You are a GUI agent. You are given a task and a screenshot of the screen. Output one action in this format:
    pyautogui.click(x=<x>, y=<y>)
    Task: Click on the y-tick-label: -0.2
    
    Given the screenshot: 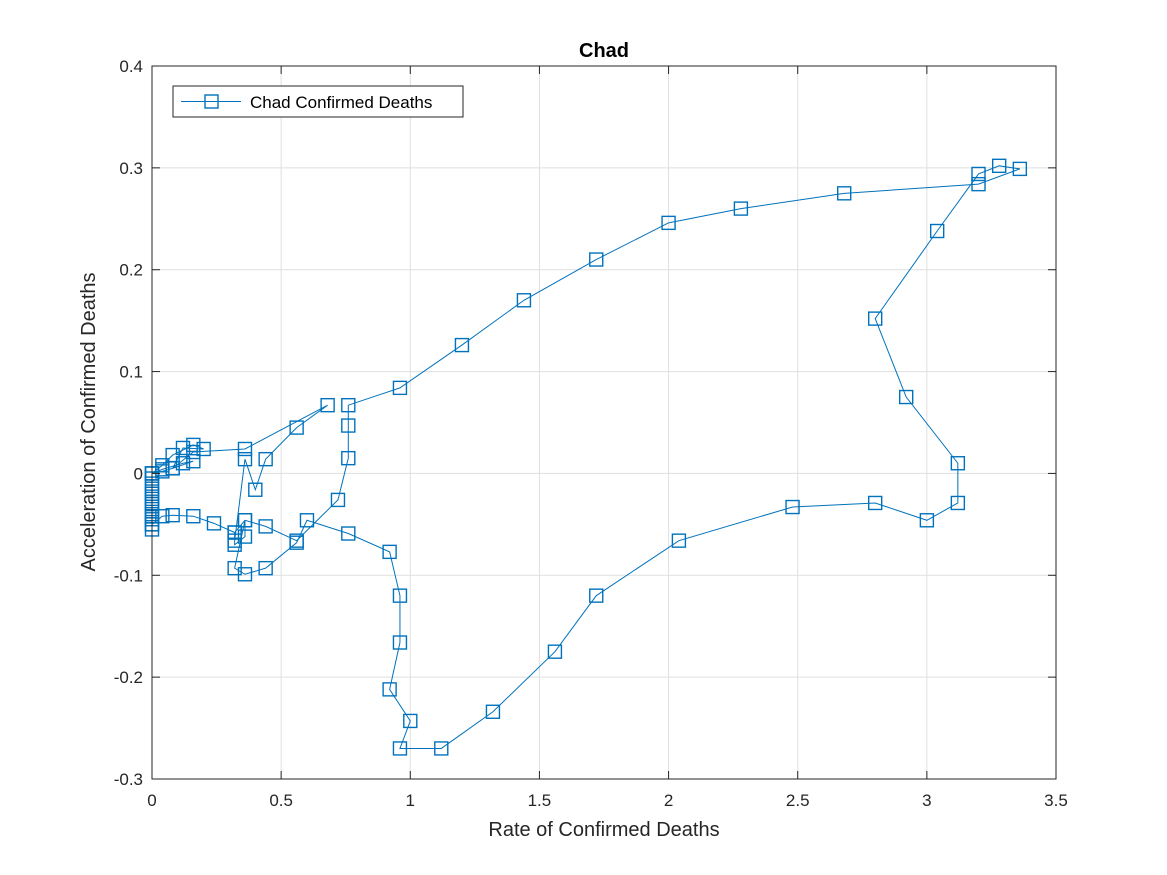 What is the action you would take?
    pyautogui.click(x=128, y=677)
    